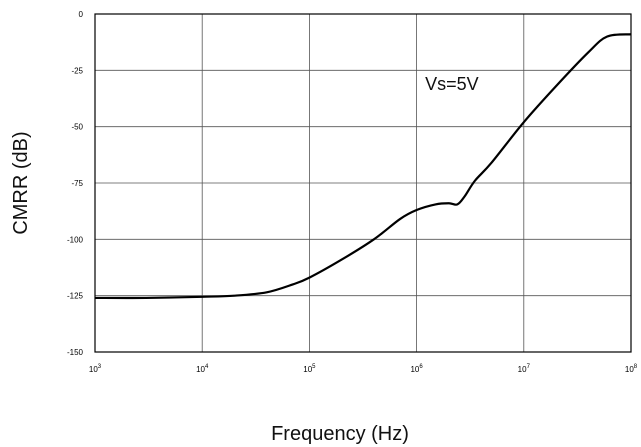 This screenshot has height=447, width=641. What do you see at coordinates (75, 352) in the screenshot?
I see `y-tick-label: -150` at bounding box center [75, 352].